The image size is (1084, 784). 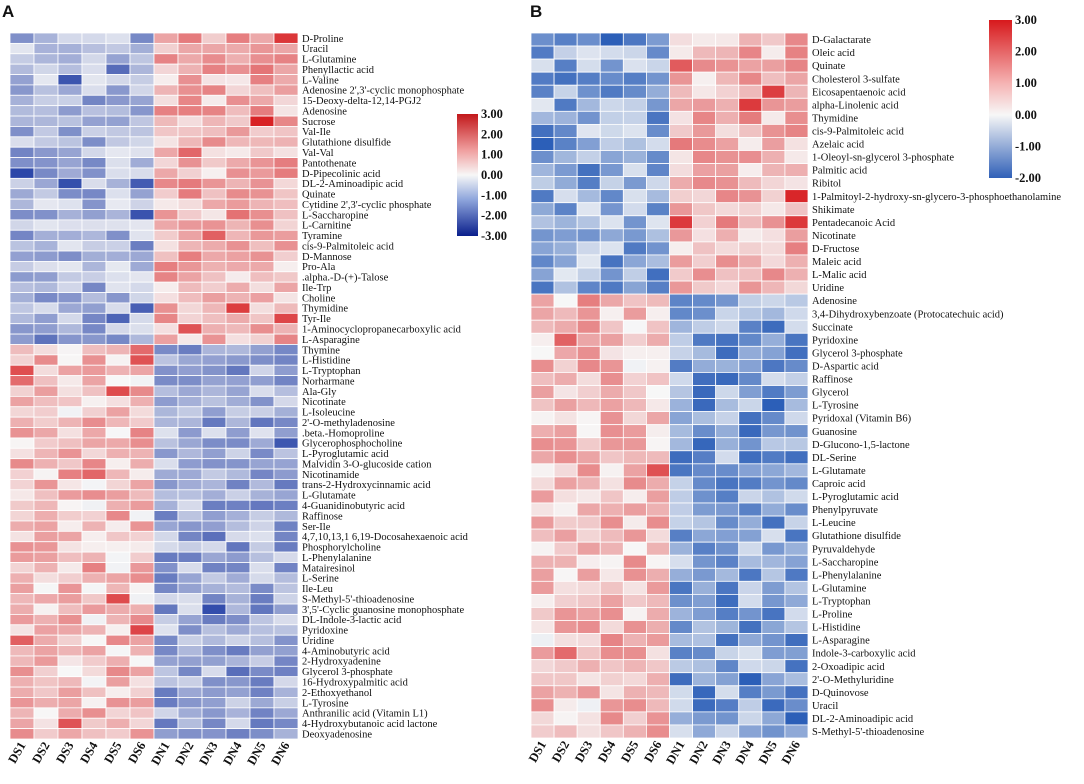 I want to click on row-label: L-Histidine, so click(x=836, y=628).